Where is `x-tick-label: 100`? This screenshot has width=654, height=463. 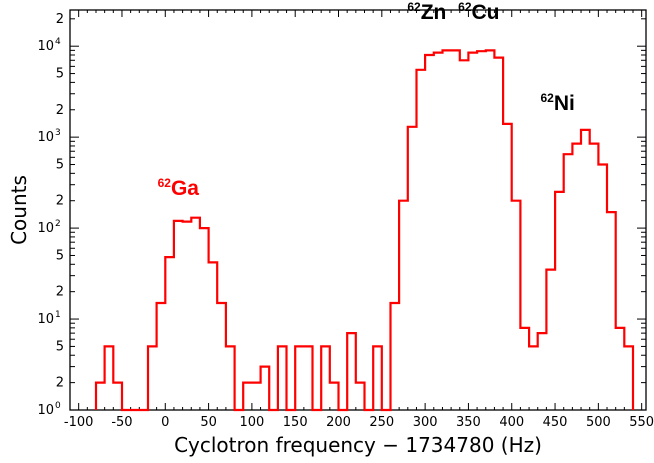
x-tick-label: 100 is located at coordinates (251, 422).